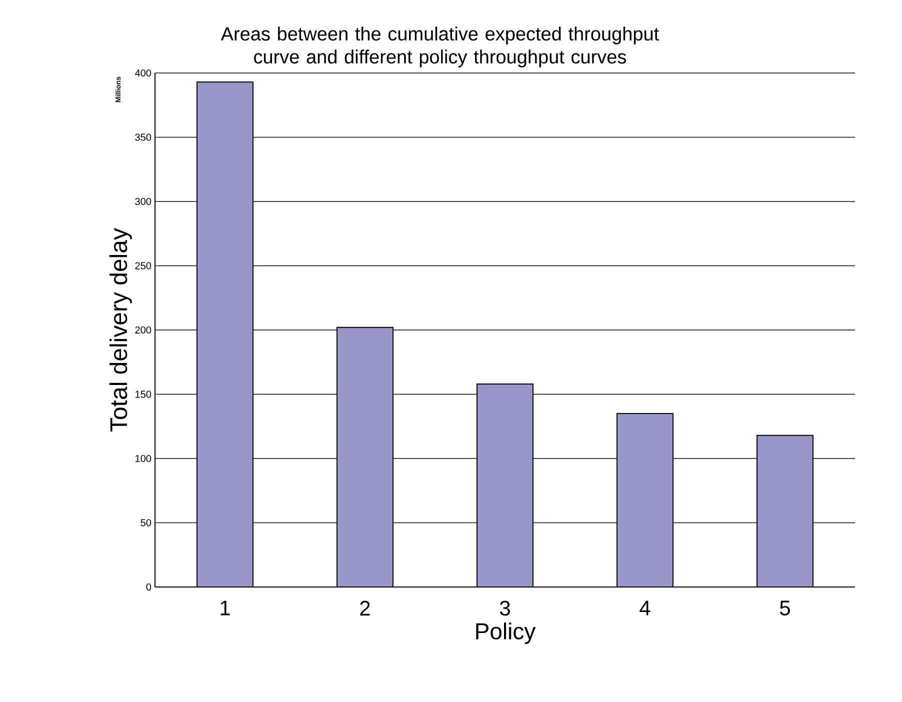  What do you see at coordinates (144, 394) in the screenshot?
I see `y-tick-label: 150` at bounding box center [144, 394].